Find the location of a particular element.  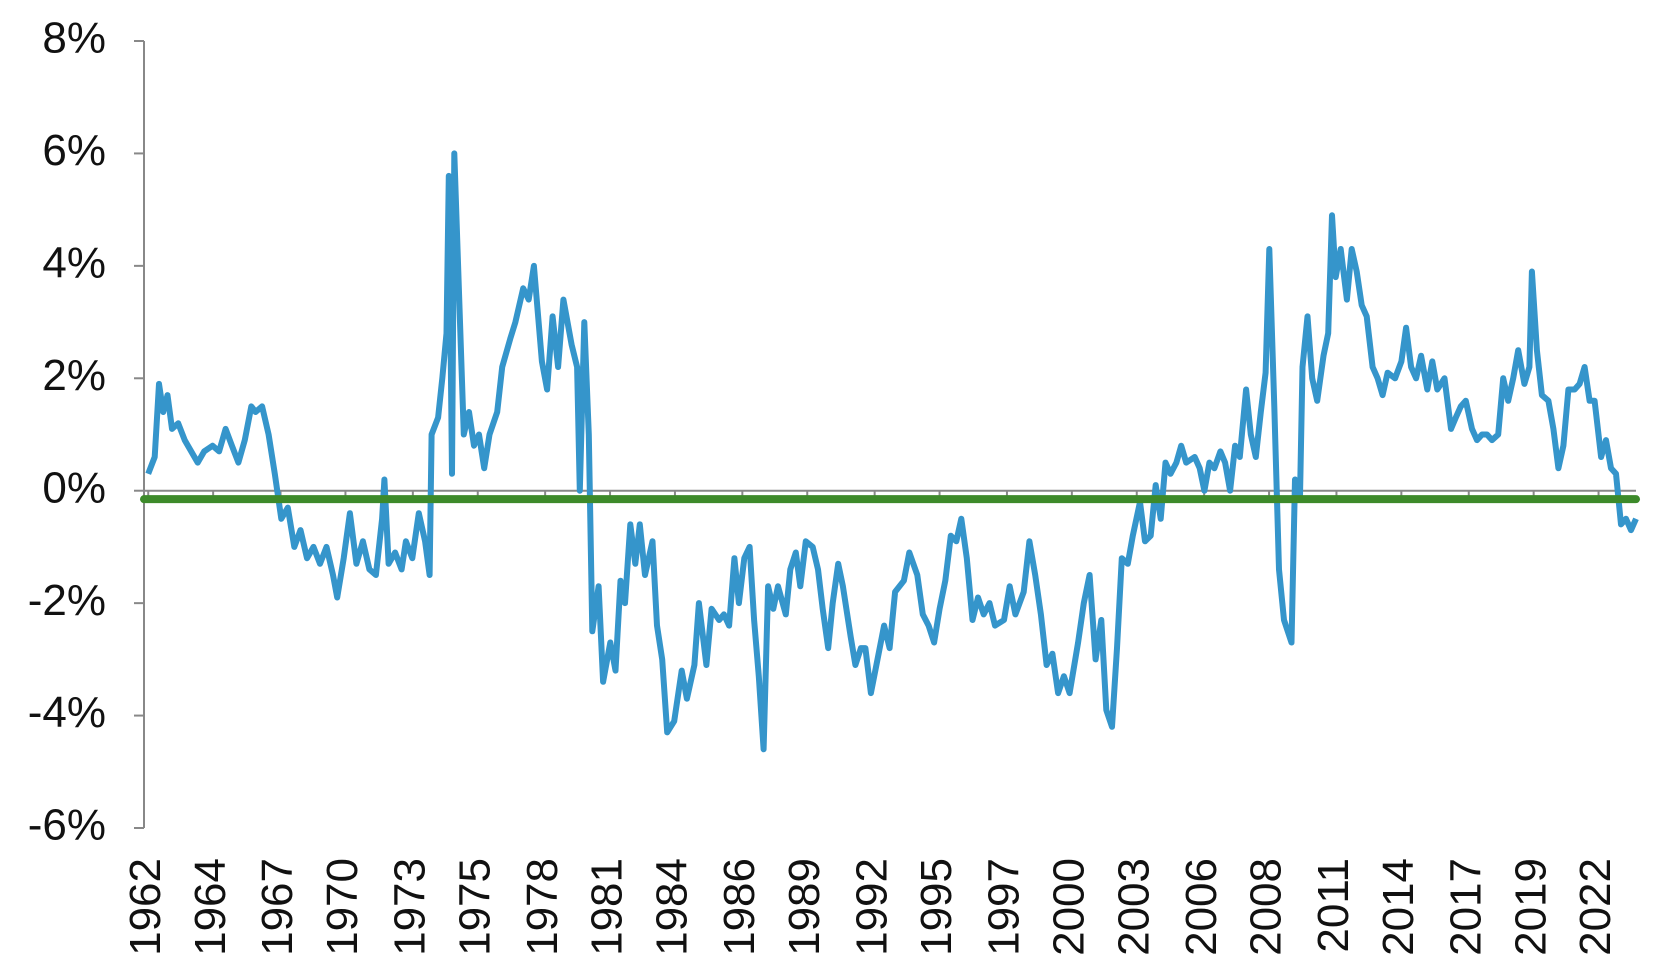

x-tick-label: 2006 is located at coordinates (1201, 907).